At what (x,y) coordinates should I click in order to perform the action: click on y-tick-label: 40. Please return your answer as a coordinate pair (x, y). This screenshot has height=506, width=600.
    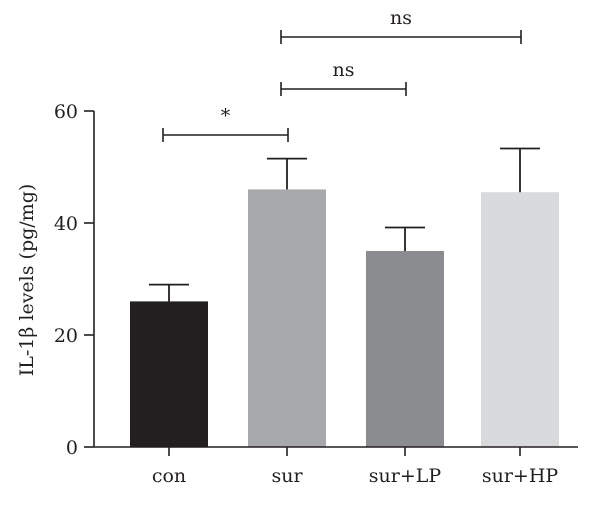
    Looking at the image, I should click on (66, 224).